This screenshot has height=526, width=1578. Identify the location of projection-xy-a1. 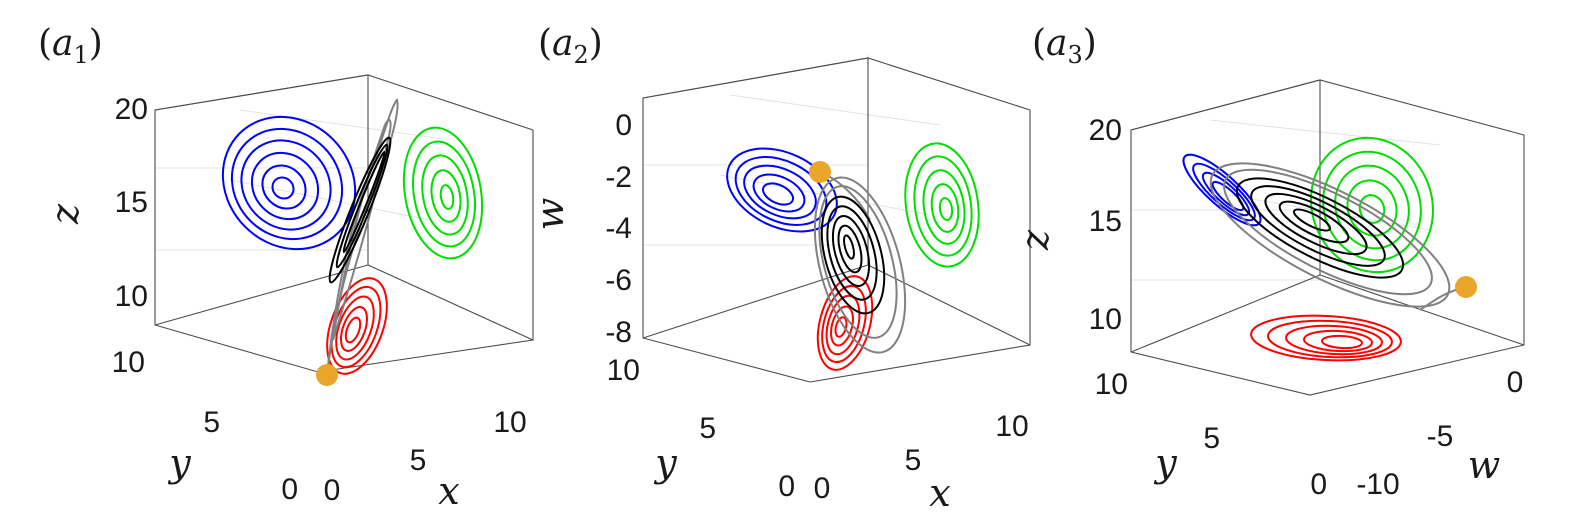
(357, 326).